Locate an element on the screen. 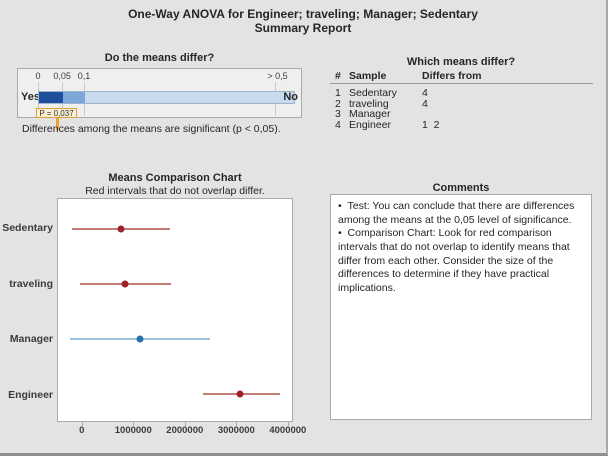 The width and height of the screenshot is (608, 456). mean-marker-Manager is located at coordinates (140, 339).